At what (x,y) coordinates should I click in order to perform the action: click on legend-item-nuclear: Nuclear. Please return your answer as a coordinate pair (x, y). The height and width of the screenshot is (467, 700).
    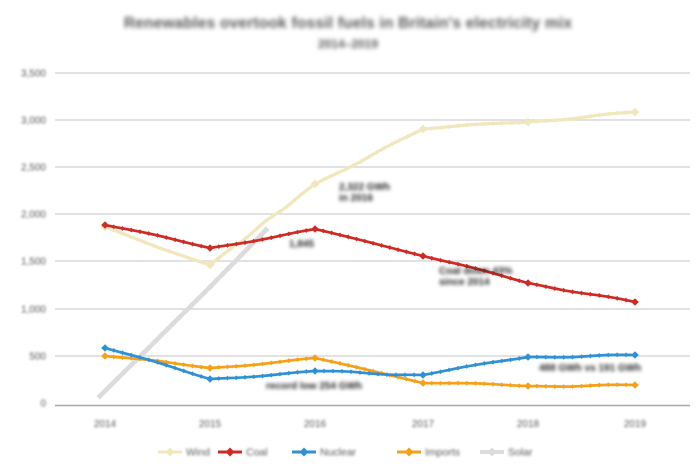
    Looking at the image, I should click on (324, 453).